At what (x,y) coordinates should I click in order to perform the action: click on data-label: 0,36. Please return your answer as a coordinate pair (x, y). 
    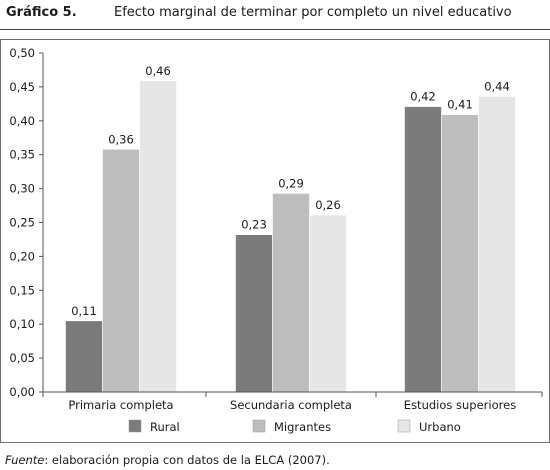
    Looking at the image, I should click on (121, 139).